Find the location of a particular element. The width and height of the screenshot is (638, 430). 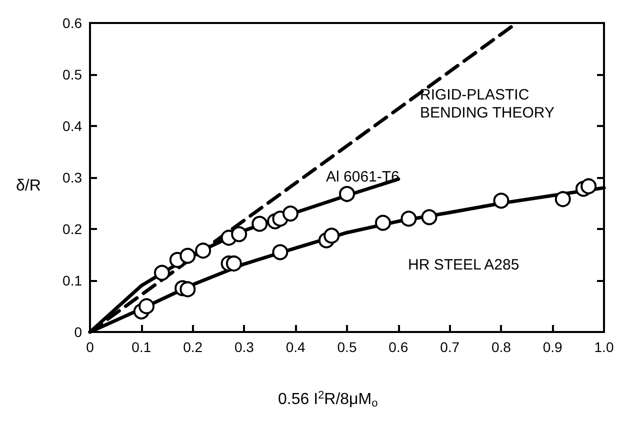

x-tick-label: 0.8 is located at coordinates (501, 347).